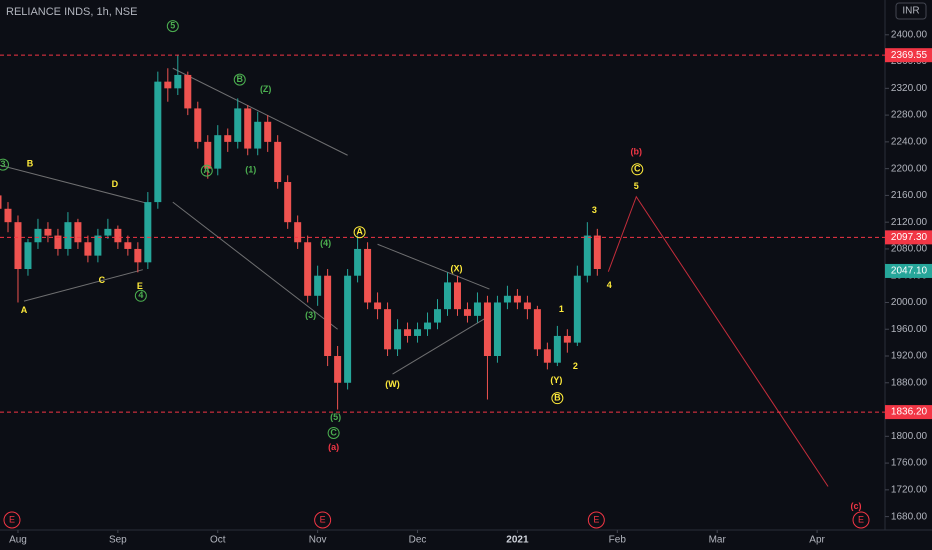 This screenshot has width=932, height=550. What do you see at coordinates (909, 412) in the screenshot?
I see `level-label: 1836.20` at bounding box center [909, 412].